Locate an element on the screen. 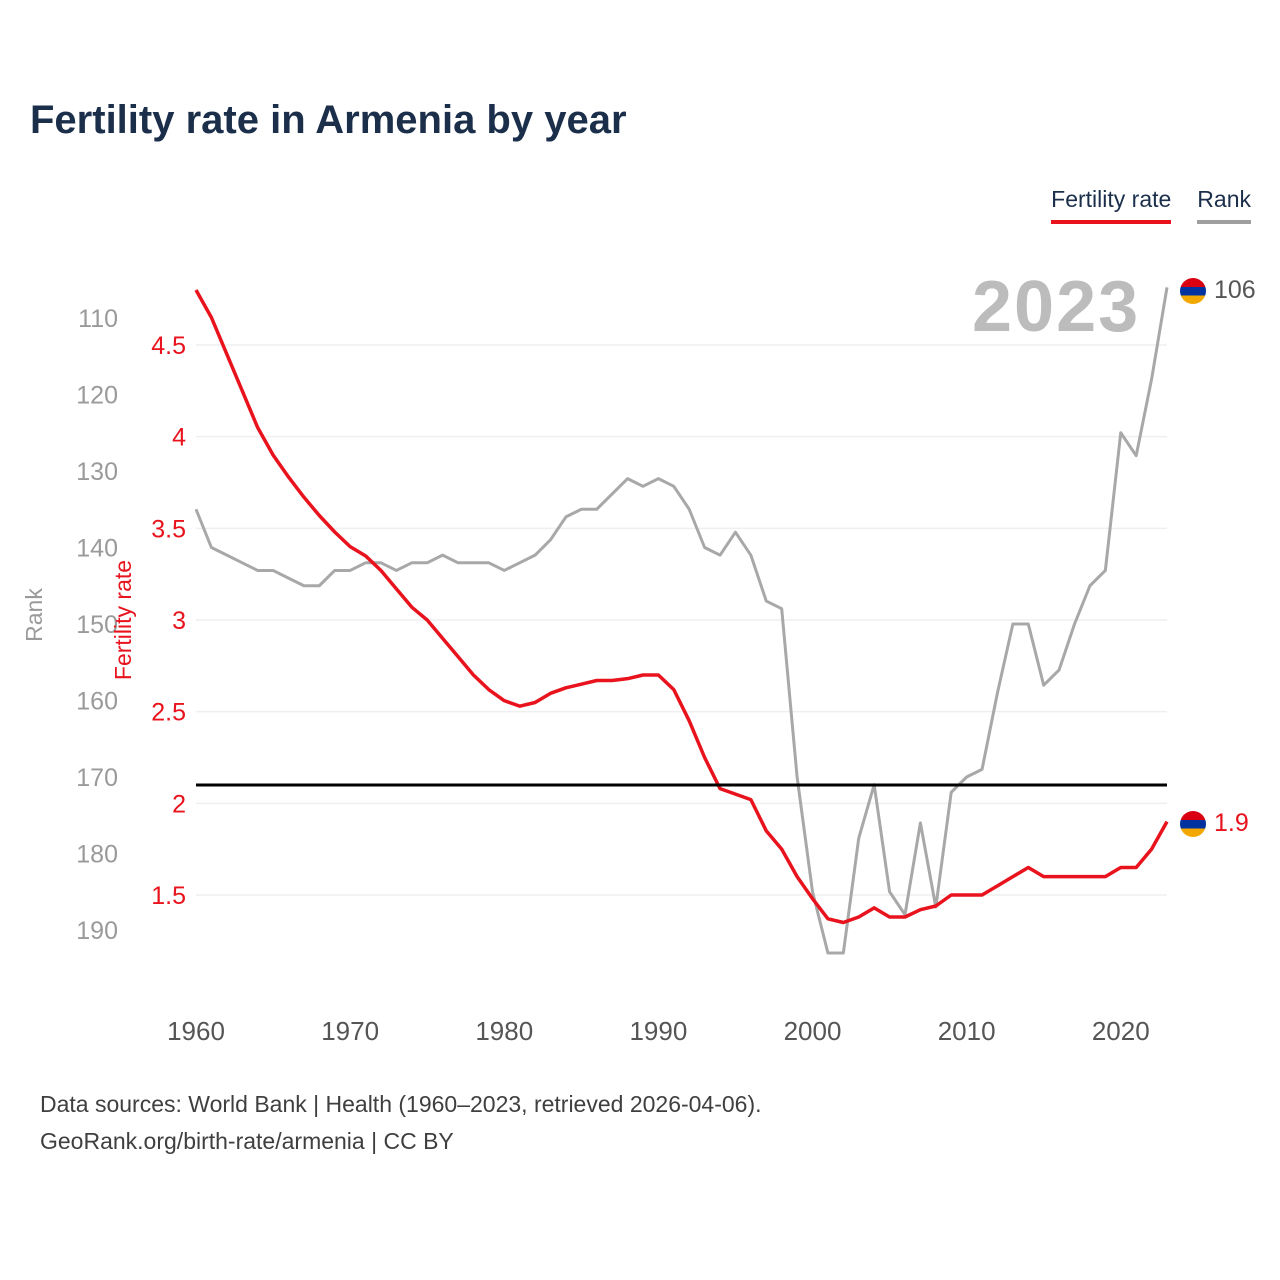 Image resolution: width=1280 pixels, height=1280 pixels. rank-tick-label: 150 is located at coordinates (97, 625).